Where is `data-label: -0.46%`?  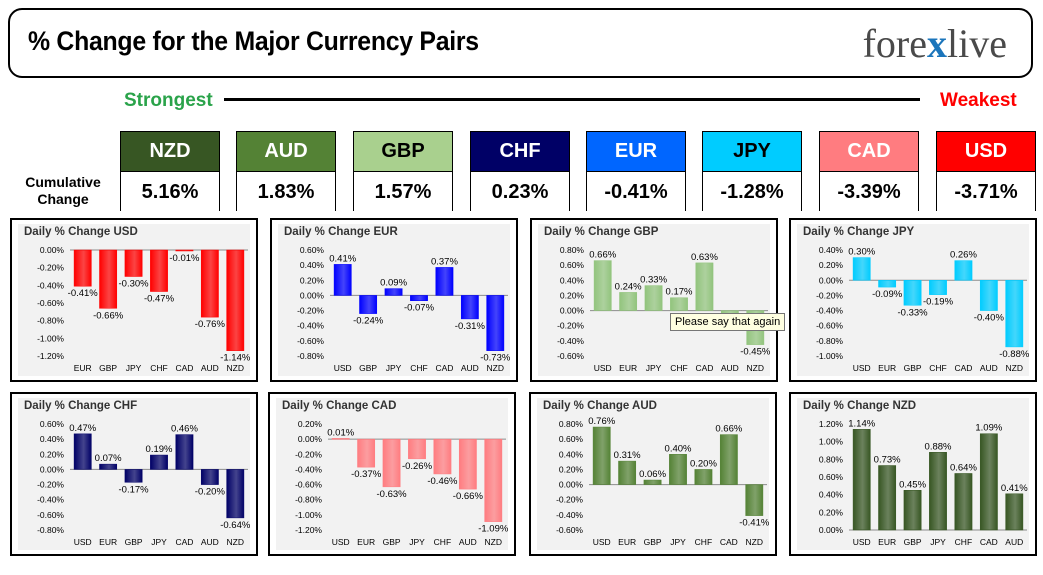
data-label: -0.46% is located at coordinates (442, 481).